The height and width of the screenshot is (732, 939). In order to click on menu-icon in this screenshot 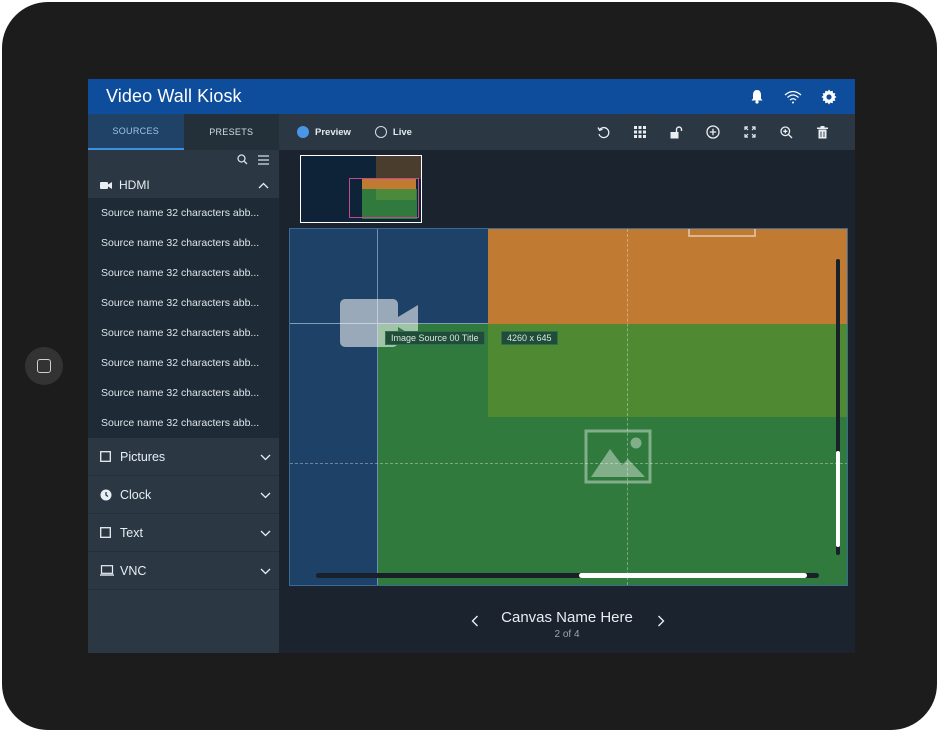, I will do `click(263, 161)`.